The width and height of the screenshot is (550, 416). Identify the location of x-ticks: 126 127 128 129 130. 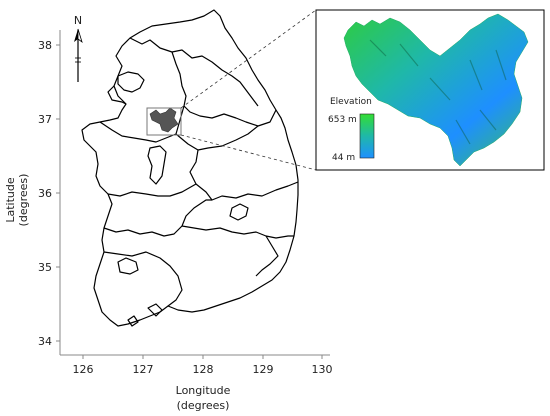
(203, 365).